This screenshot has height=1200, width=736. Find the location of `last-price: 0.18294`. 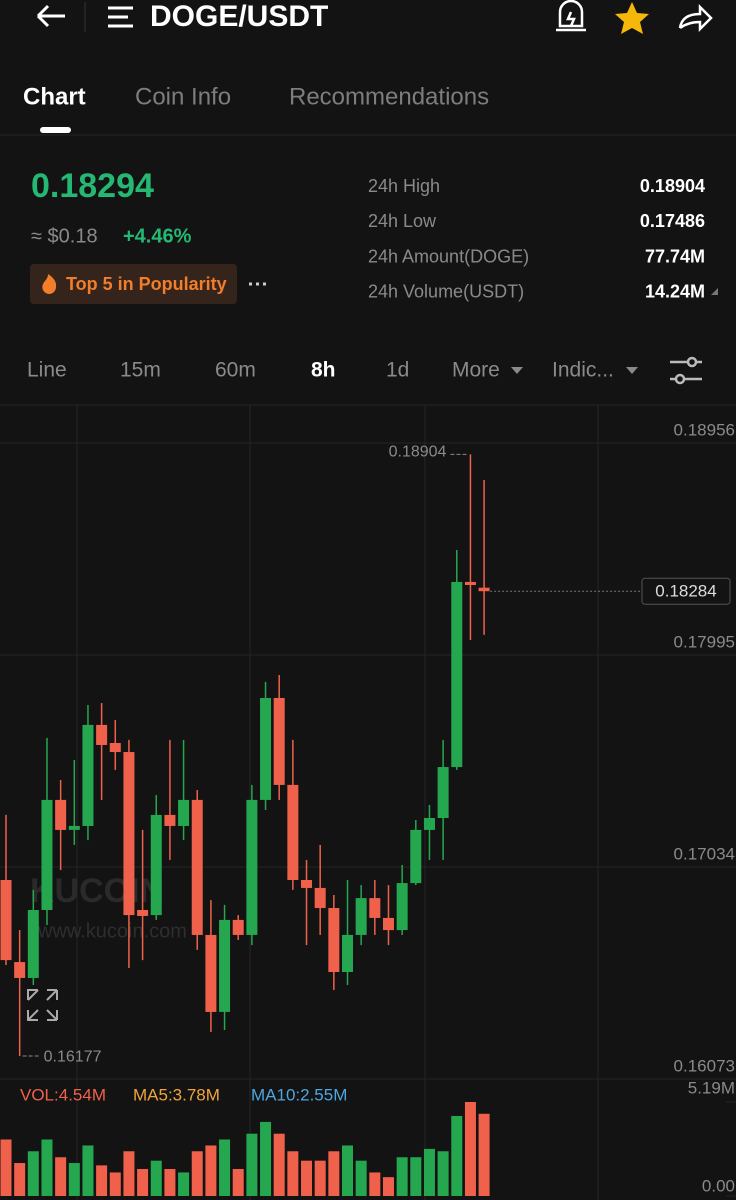

last-price: 0.18294 is located at coordinates (92, 186).